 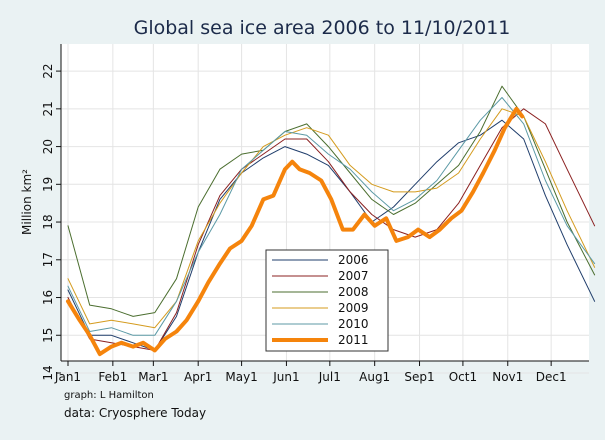 I want to click on y-ticks: 14 15 16 17 18 19 20 21 22, so click(x=51, y=222).